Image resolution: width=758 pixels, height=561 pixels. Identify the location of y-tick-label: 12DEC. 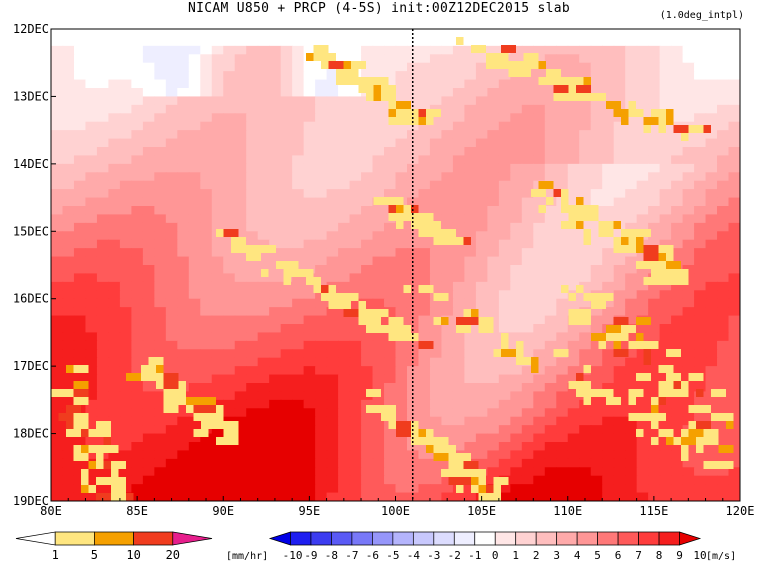
(31, 29).